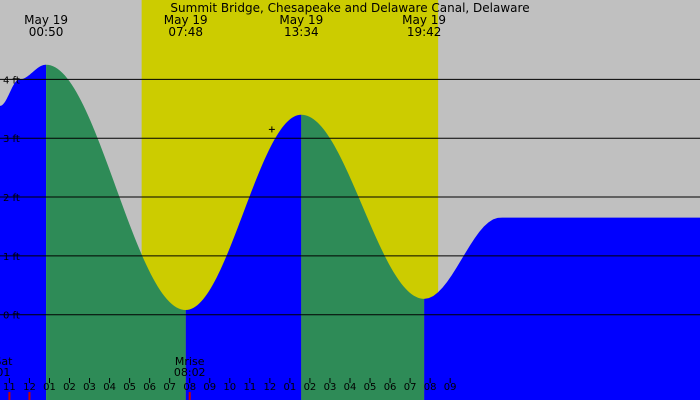  Describe the element at coordinates (11, 80) in the screenshot. I see `y-tick-label: 4 ft` at that location.